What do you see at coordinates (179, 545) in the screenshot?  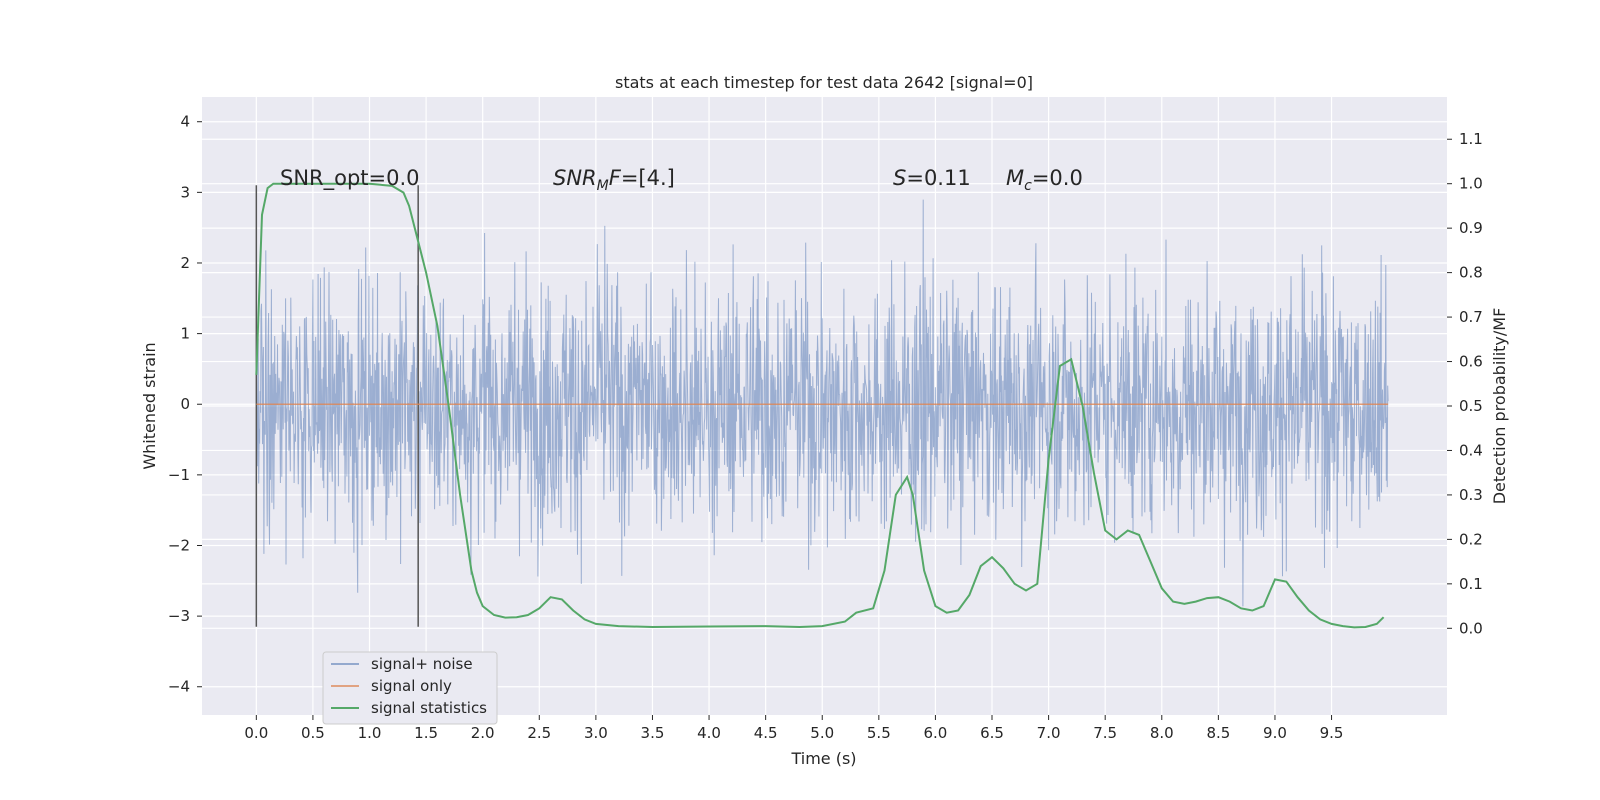 I see `y-left-tick-label: −2` at bounding box center [179, 545].